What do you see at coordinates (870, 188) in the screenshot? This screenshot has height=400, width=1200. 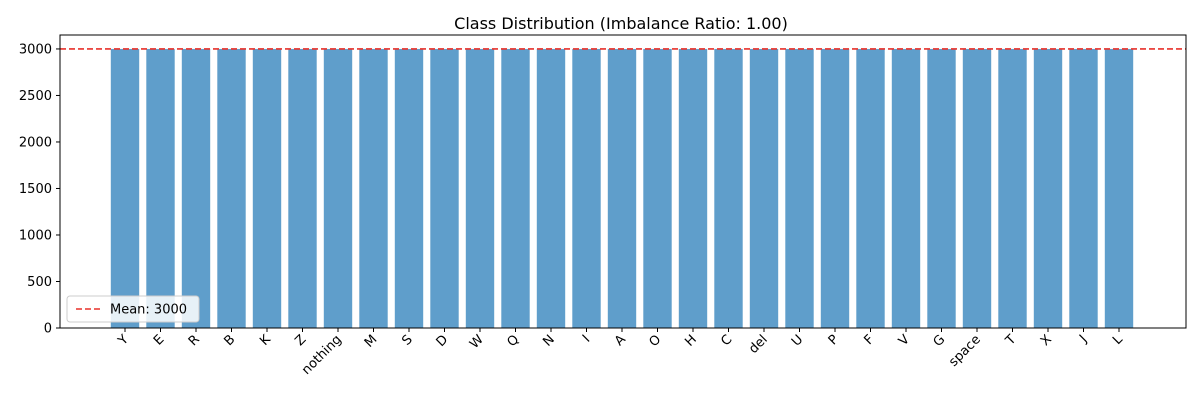 I see `bar-F` at bounding box center [870, 188].